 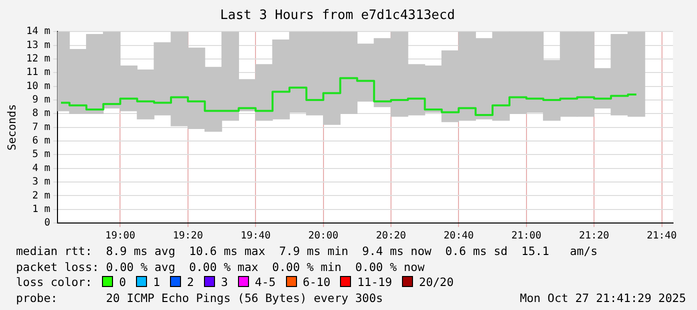 What do you see at coordinates (38, 59) in the screenshot?
I see `y-tick-label: 12 m` at bounding box center [38, 59].